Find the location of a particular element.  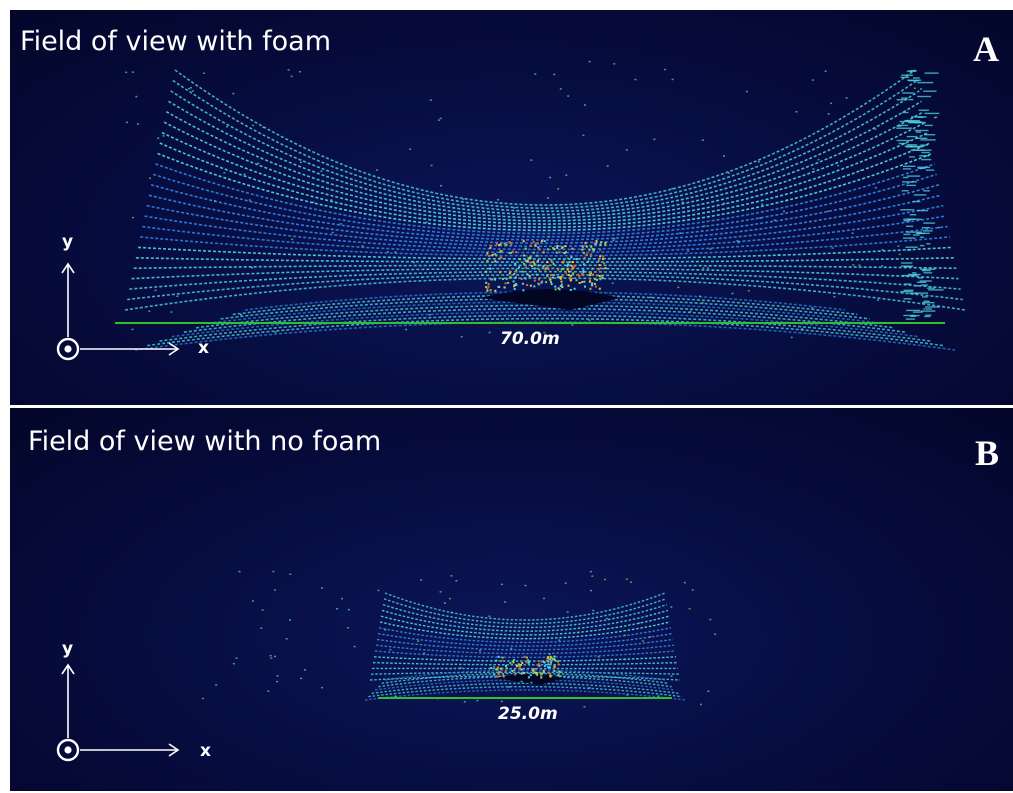

scattered-points is located at coordinates (459, 639).